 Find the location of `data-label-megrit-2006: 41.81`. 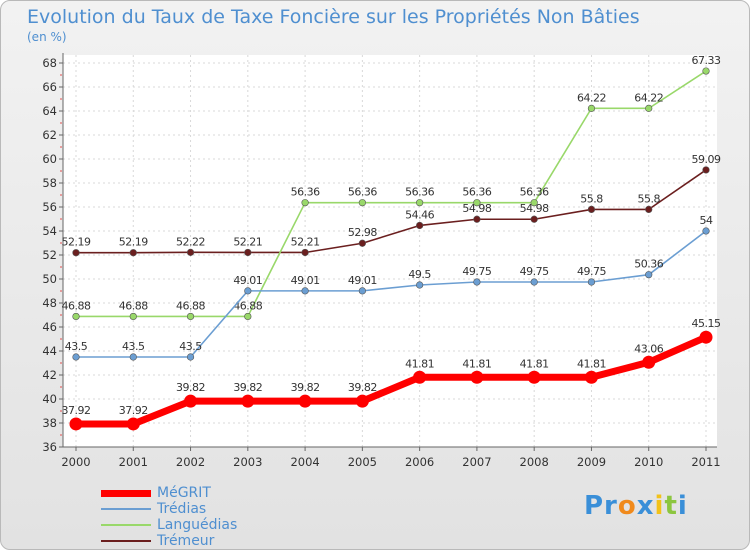

data-label-megrit-2006: 41.81 is located at coordinates (419, 363).